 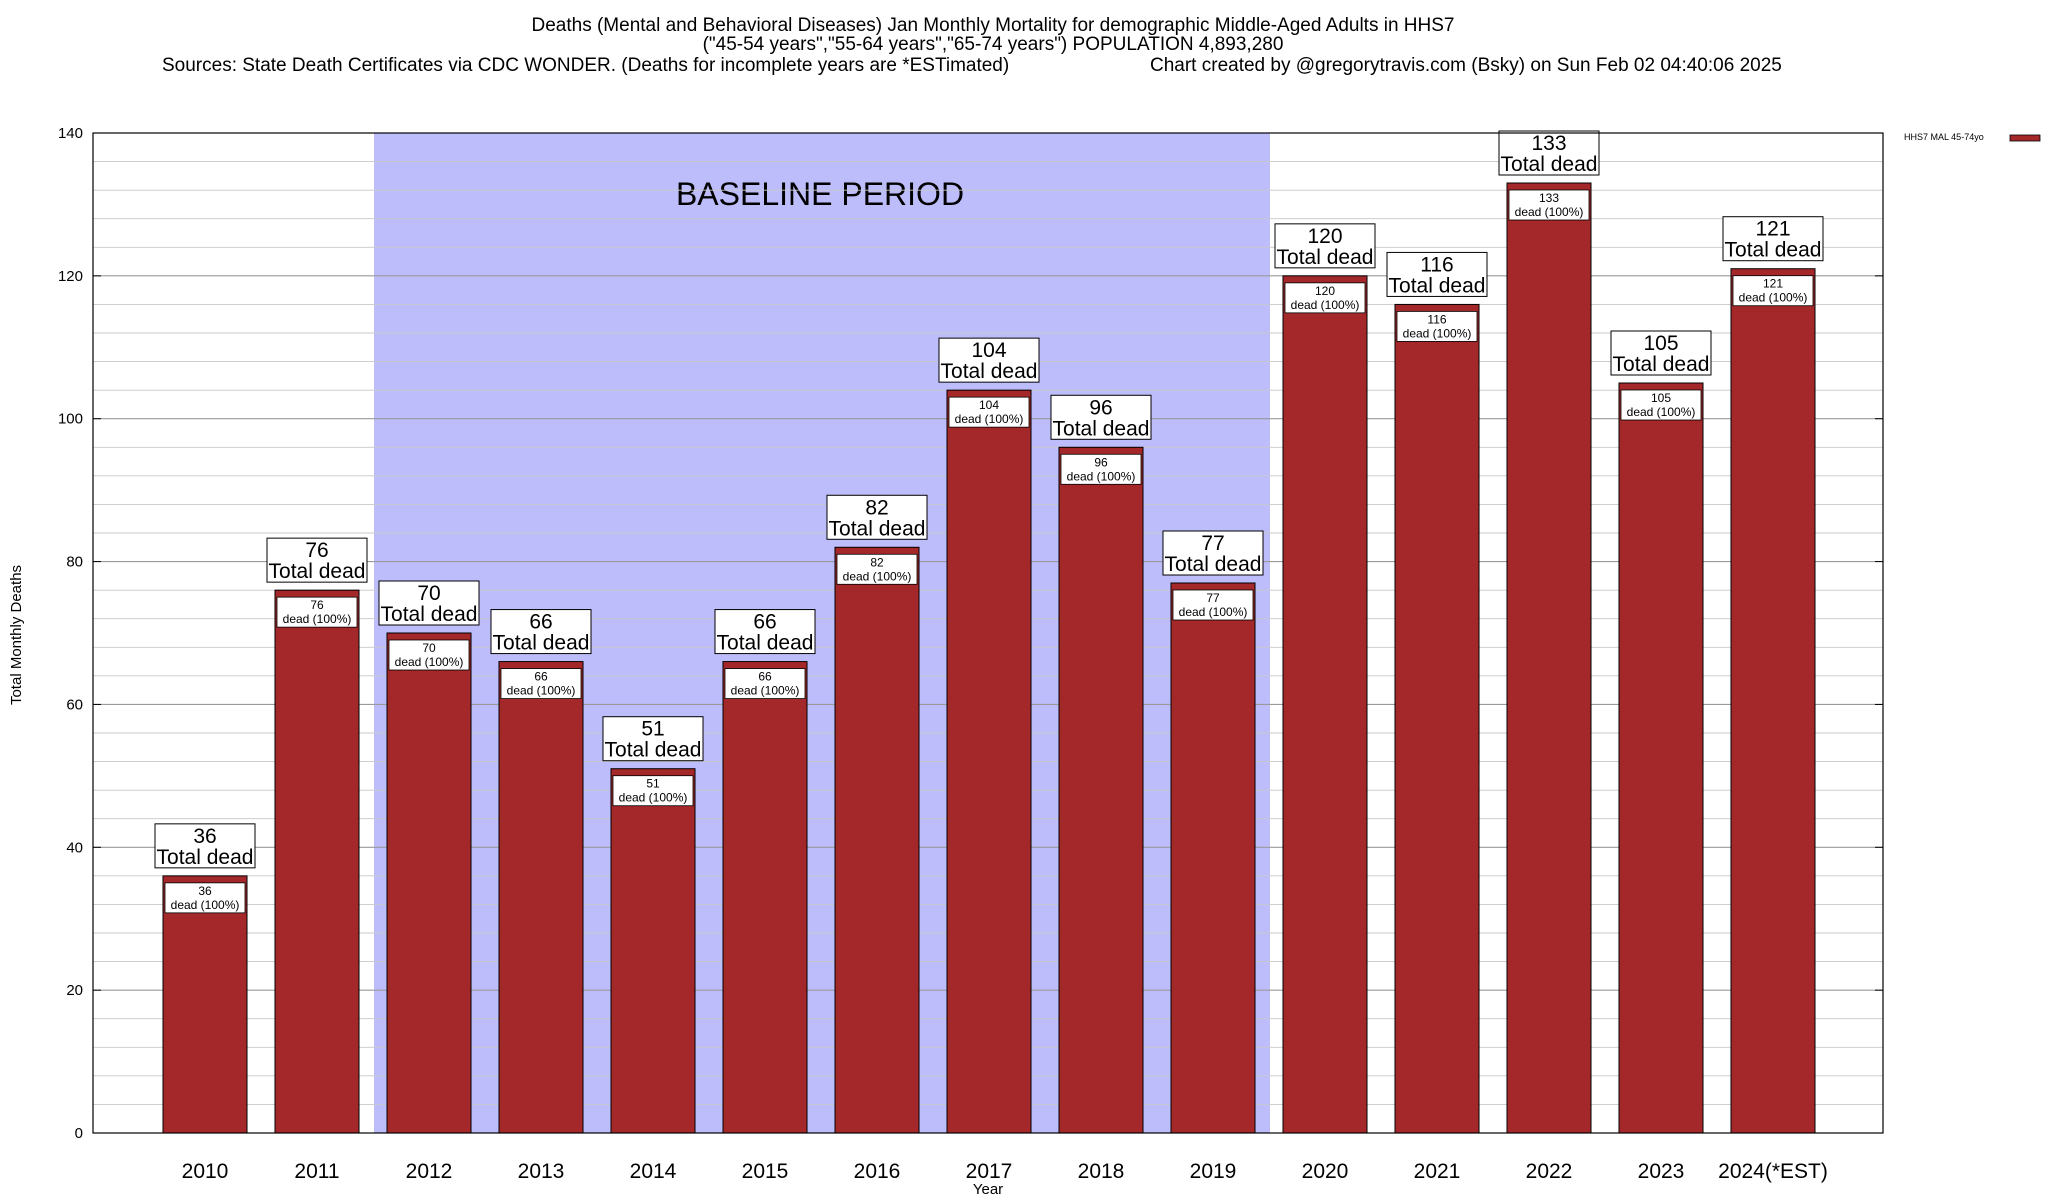 What do you see at coordinates (1549, 198) in the screenshot?
I see `bar-inner-value-label: 133` at bounding box center [1549, 198].